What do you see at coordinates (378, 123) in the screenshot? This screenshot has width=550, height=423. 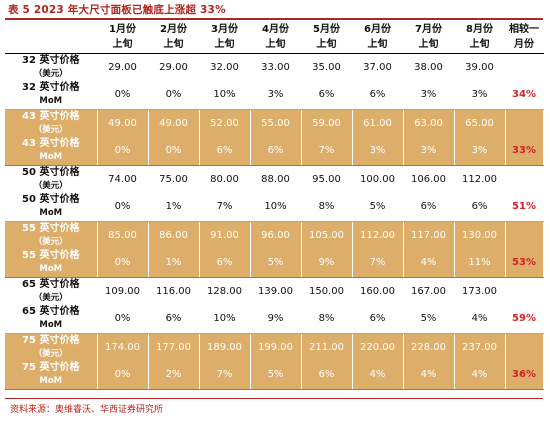 I see `price-cell: 61.00` at bounding box center [378, 123].